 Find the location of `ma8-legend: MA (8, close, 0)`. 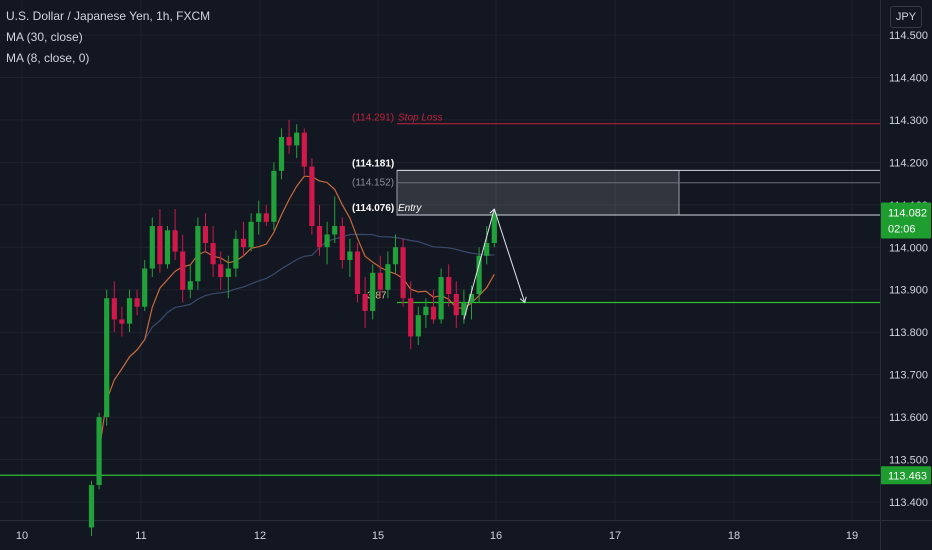

ma8-legend: MA (8, close, 0) is located at coordinates (48, 58).